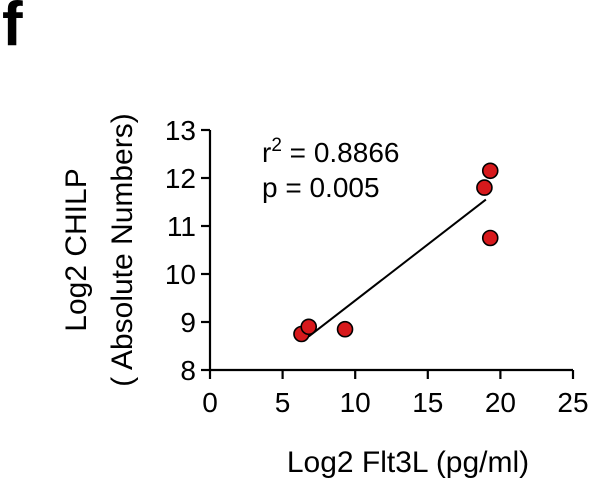  I want to click on x-tick-label: 20, so click(500, 402).